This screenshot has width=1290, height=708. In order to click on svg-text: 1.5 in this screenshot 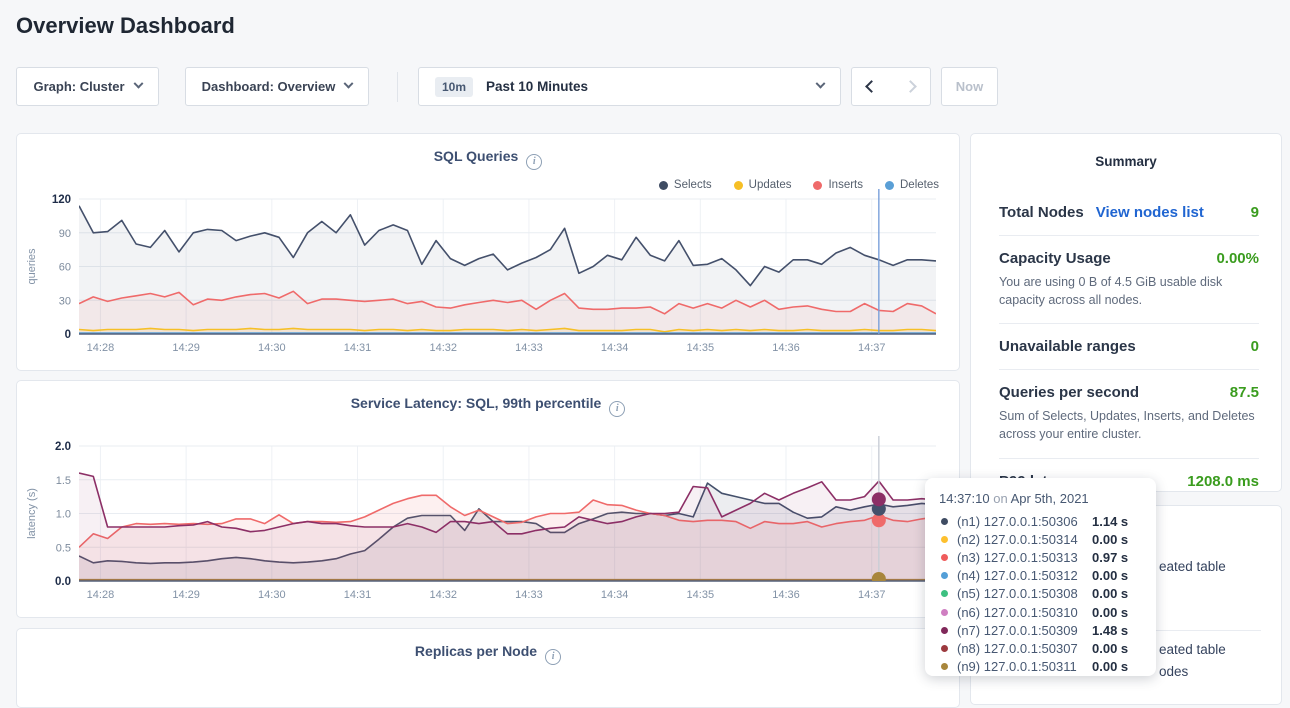, I will do `click(63, 481)`.